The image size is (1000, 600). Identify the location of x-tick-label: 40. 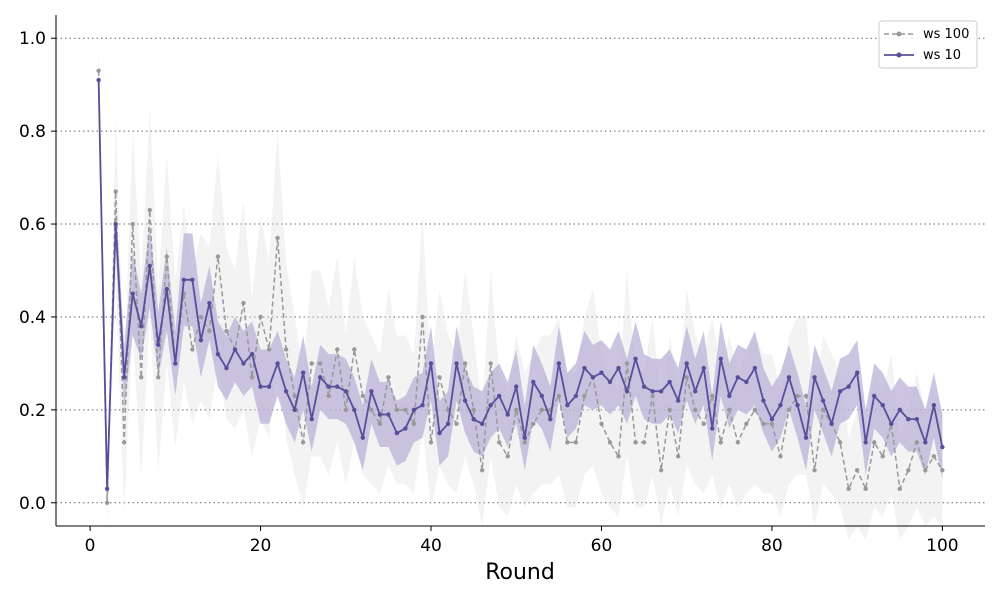
(431, 546).